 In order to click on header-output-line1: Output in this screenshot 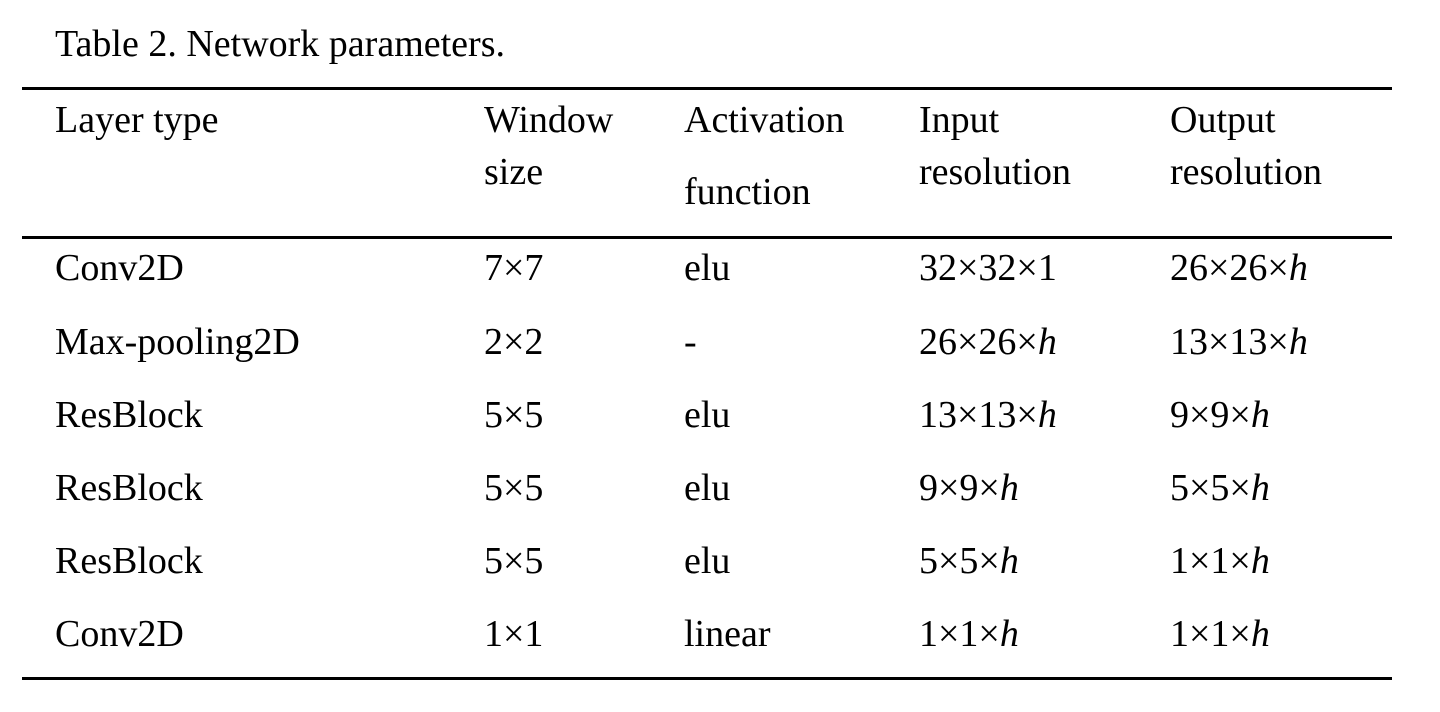, I will do `click(1223, 120)`.